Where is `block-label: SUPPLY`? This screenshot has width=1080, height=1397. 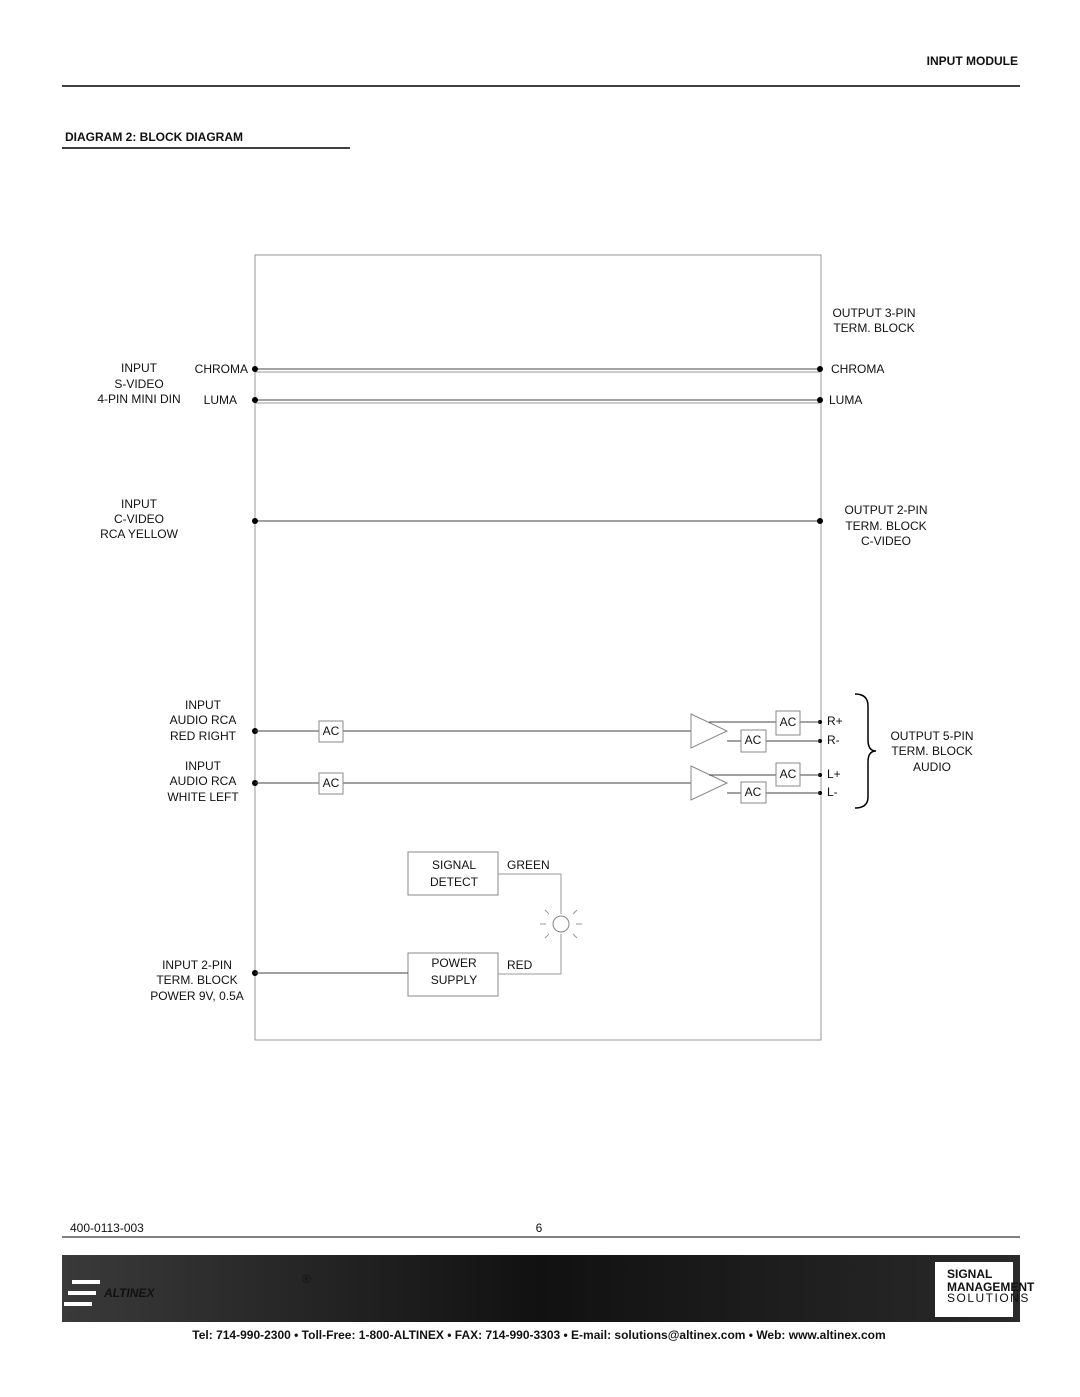 block-label: SUPPLY is located at coordinates (454, 980).